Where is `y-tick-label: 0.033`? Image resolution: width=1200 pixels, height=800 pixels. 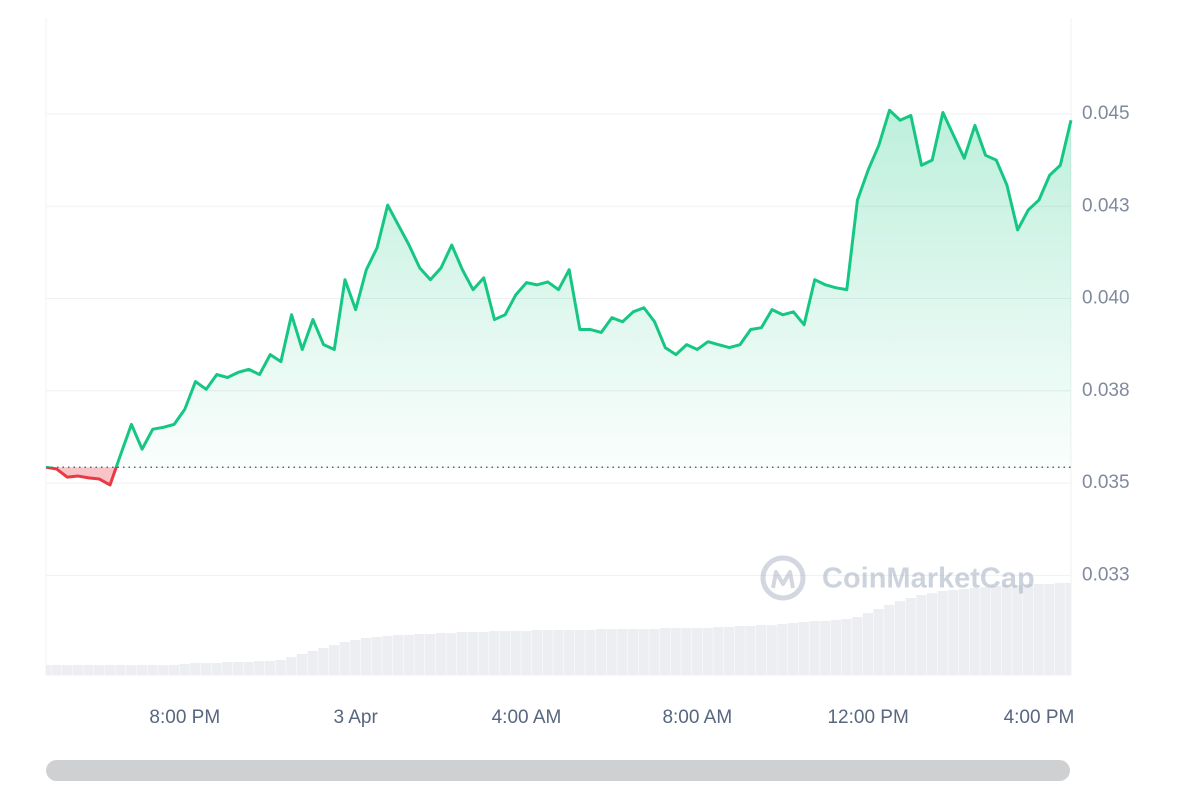 y-tick-label: 0.033 is located at coordinates (1106, 574).